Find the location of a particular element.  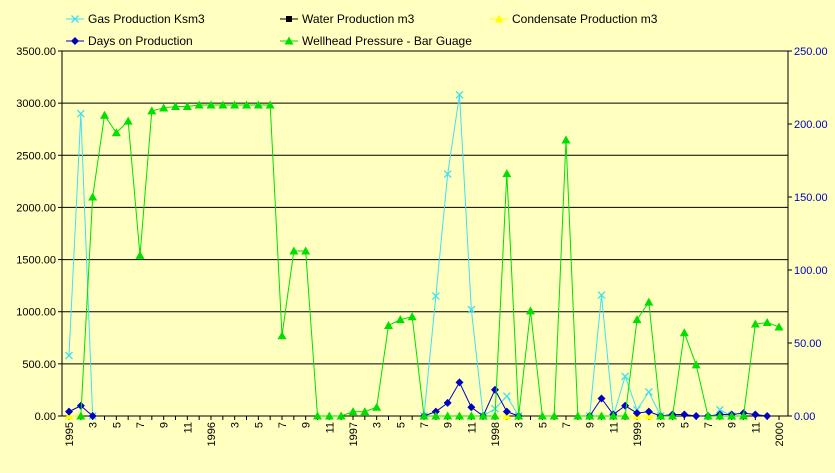

x-tick-label: 1997 is located at coordinates (354, 434).